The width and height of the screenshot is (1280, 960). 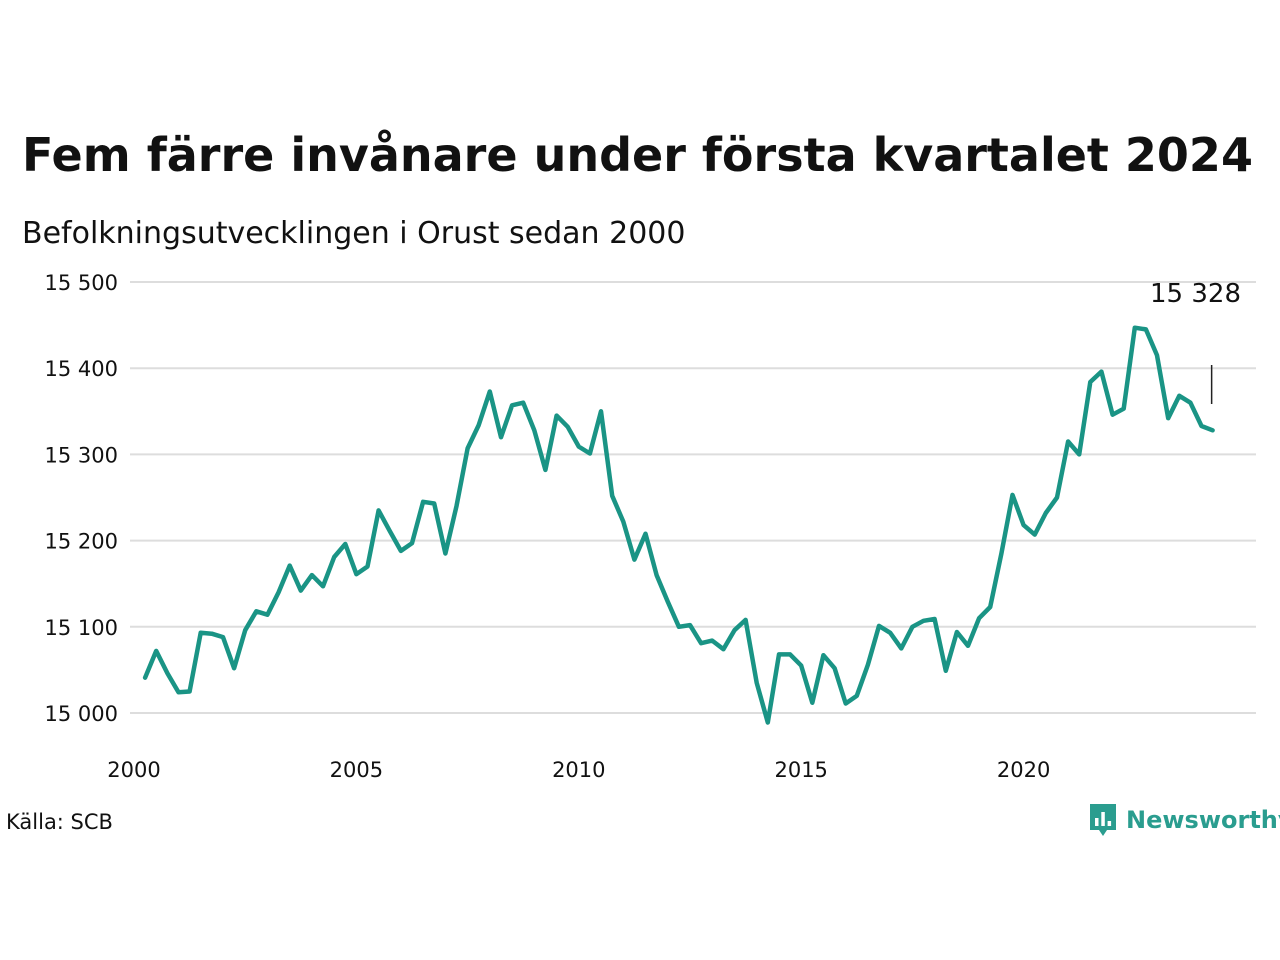 What do you see at coordinates (800, 770) in the screenshot?
I see `x-tick-label: 2015` at bounding box center [800, 770].